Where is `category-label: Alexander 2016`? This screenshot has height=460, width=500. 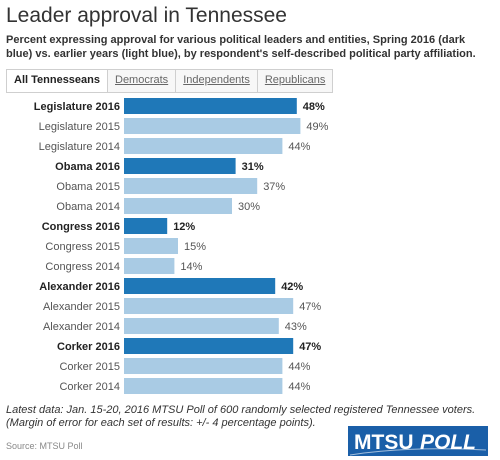 category-label: Alexander 2016 is located at coordinates (79, 287).